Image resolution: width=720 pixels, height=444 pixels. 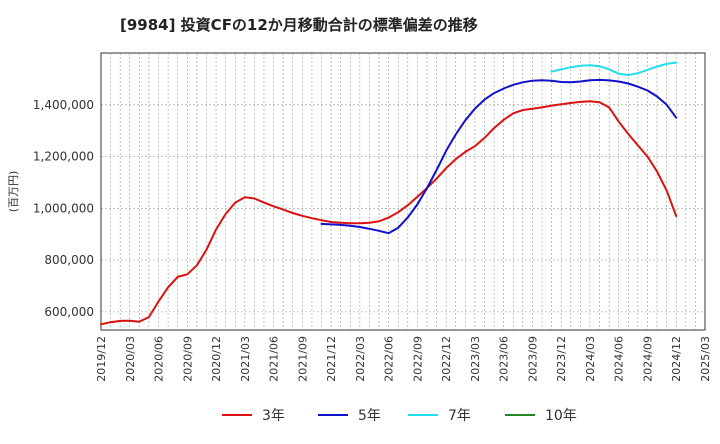 What do you see at coordinates (69, 312) in the screenshot?
I see `y-tick-label: 600,000` at bounding box center [69, 312].